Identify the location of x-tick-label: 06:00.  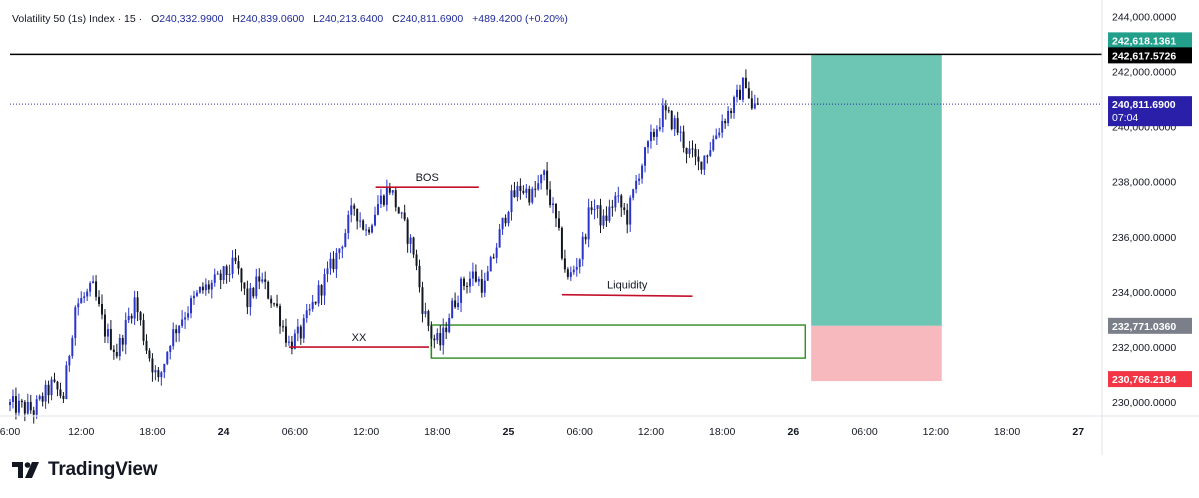
(864, 432).